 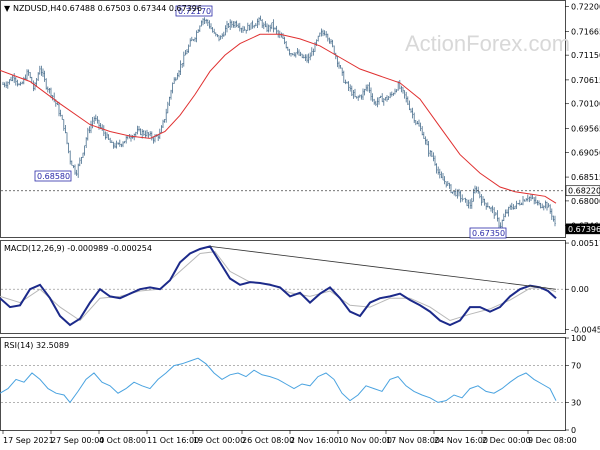 What do you see at coordinates (383, 267) in the screenshot?
I see `macd-trendline` at bounding box center [383, 267].